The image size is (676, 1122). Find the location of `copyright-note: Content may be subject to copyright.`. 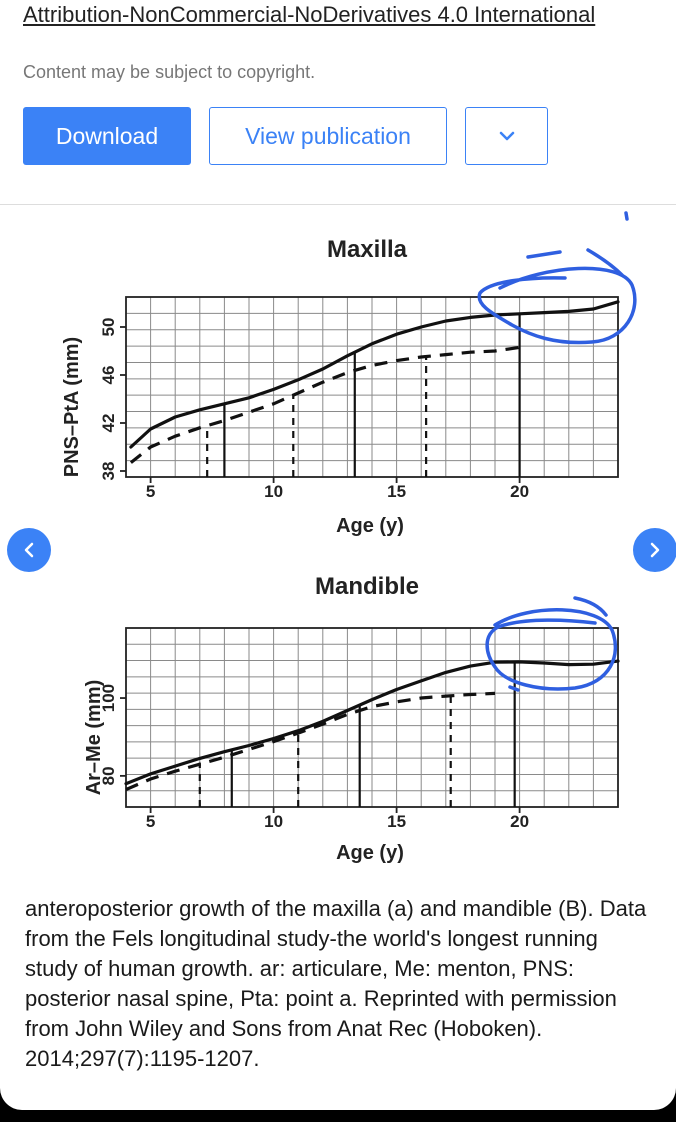

copyright-note: Content may be subject to copyright. is located at coordinates (169, 72).